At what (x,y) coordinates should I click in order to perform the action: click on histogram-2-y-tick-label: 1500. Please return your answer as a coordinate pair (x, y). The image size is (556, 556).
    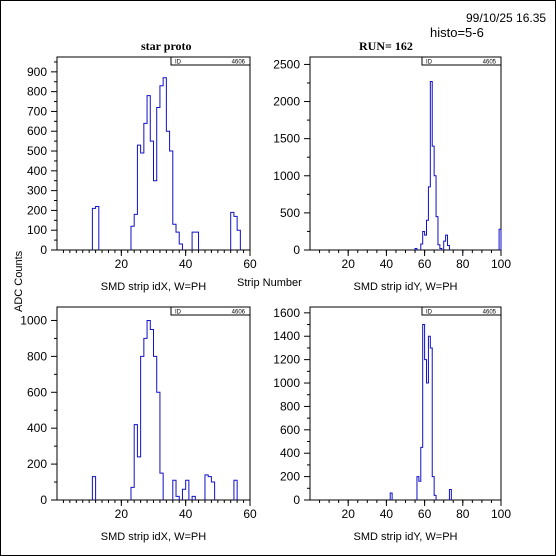
    Looking at the image, I should click on (286, 139).